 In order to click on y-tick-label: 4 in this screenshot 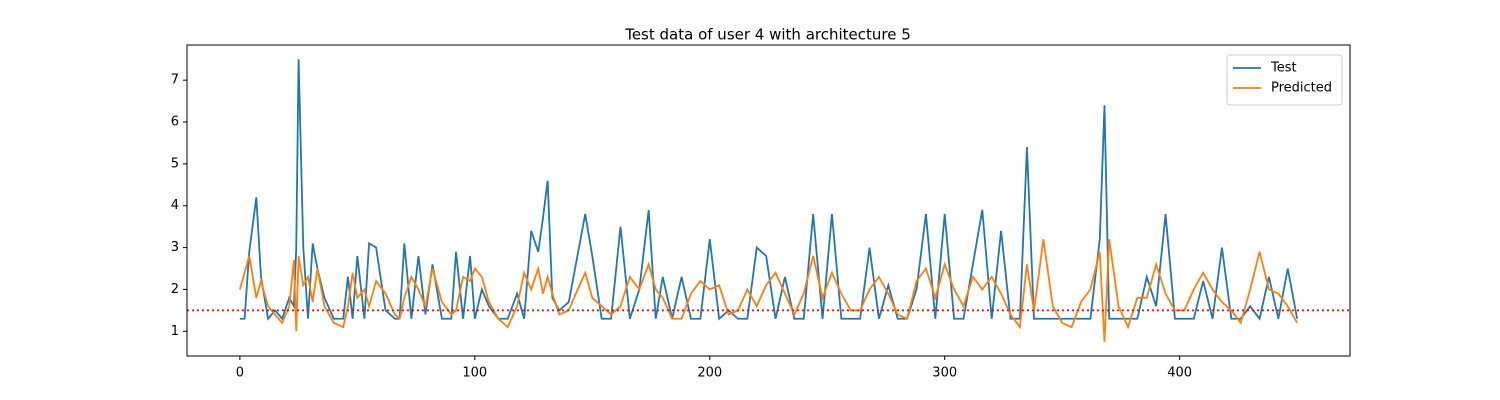, I will do `click(175, 205)`.